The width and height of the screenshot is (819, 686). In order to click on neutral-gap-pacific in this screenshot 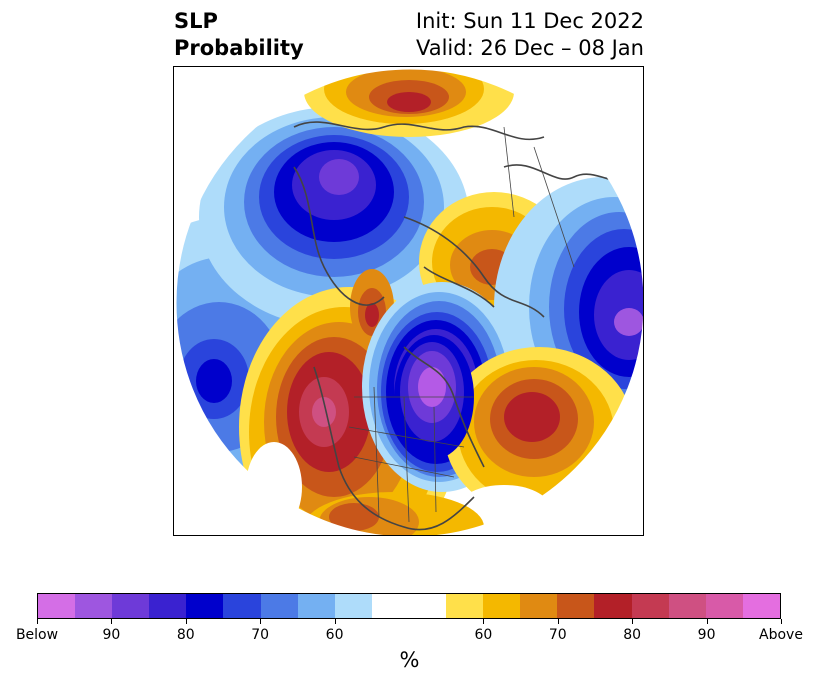, I will do `click(274, 487)`.